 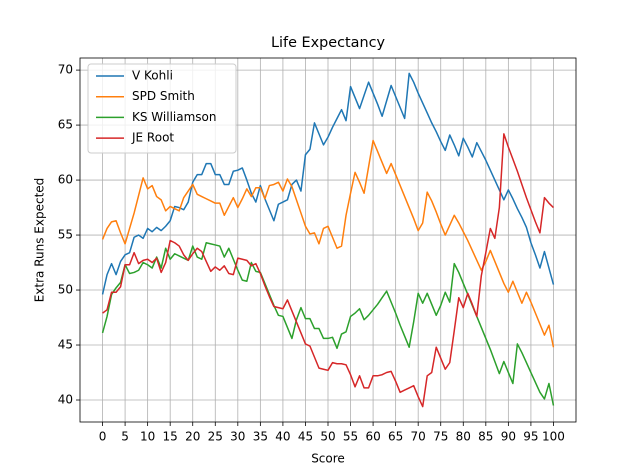 What do you see at coordinates (327, 437) in the screenshot?
I see `x-tick-label: 50` at bounding box center [327, 437].